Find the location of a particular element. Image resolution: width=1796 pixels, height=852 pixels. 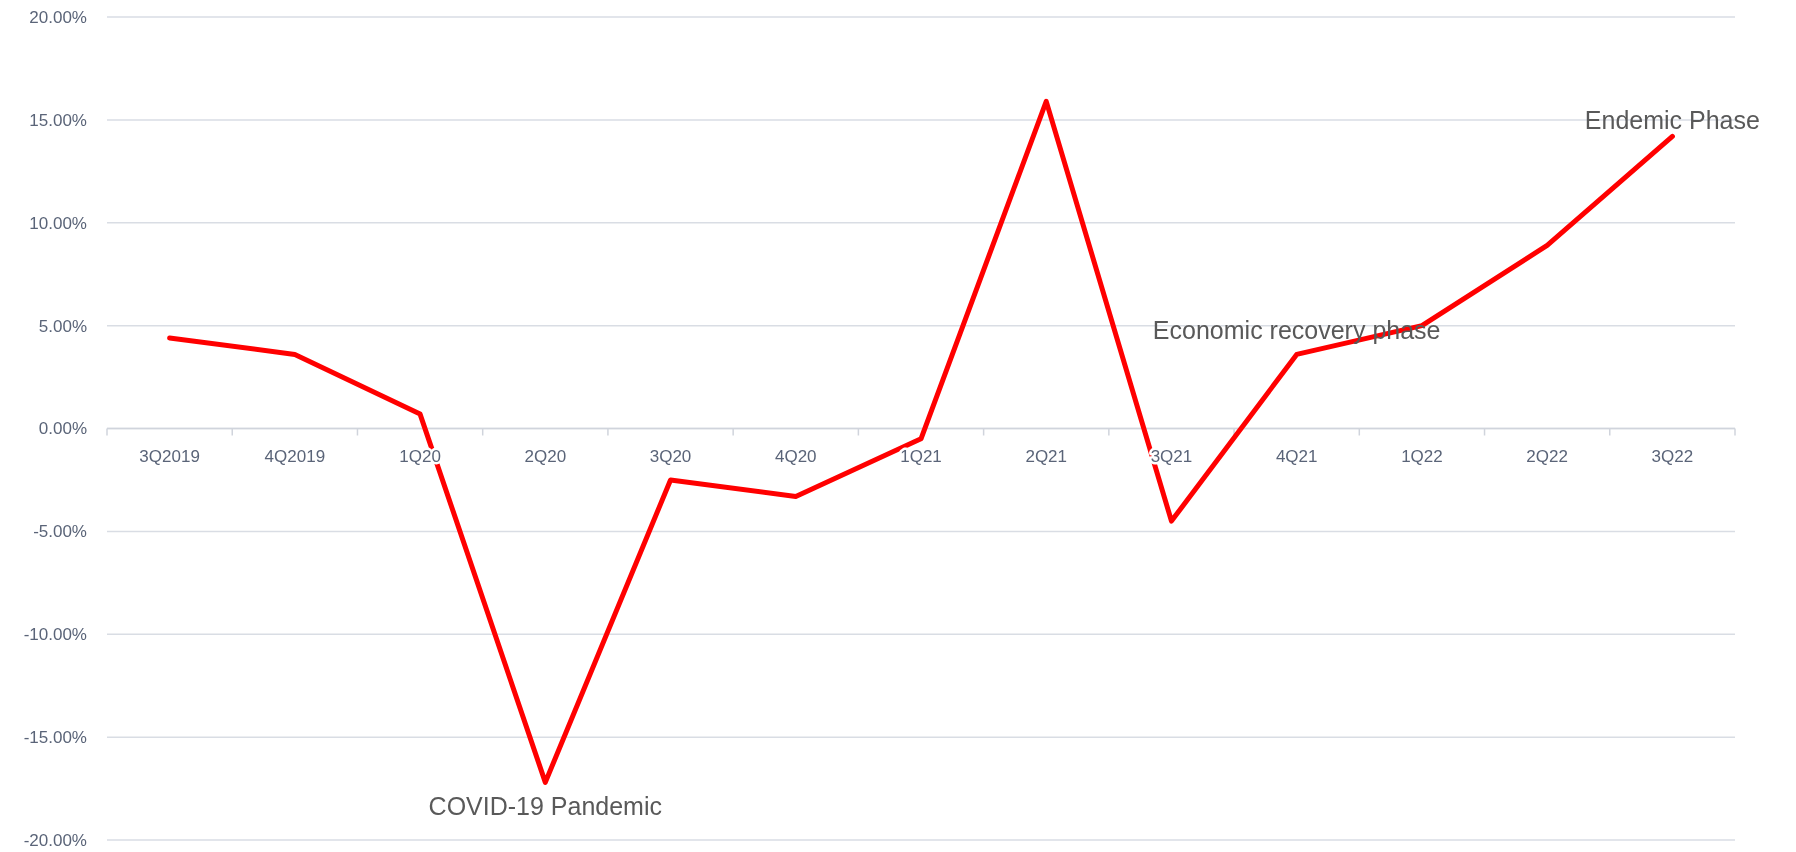

y-tick-label: 15.00% is located at coordinates (58, 120).